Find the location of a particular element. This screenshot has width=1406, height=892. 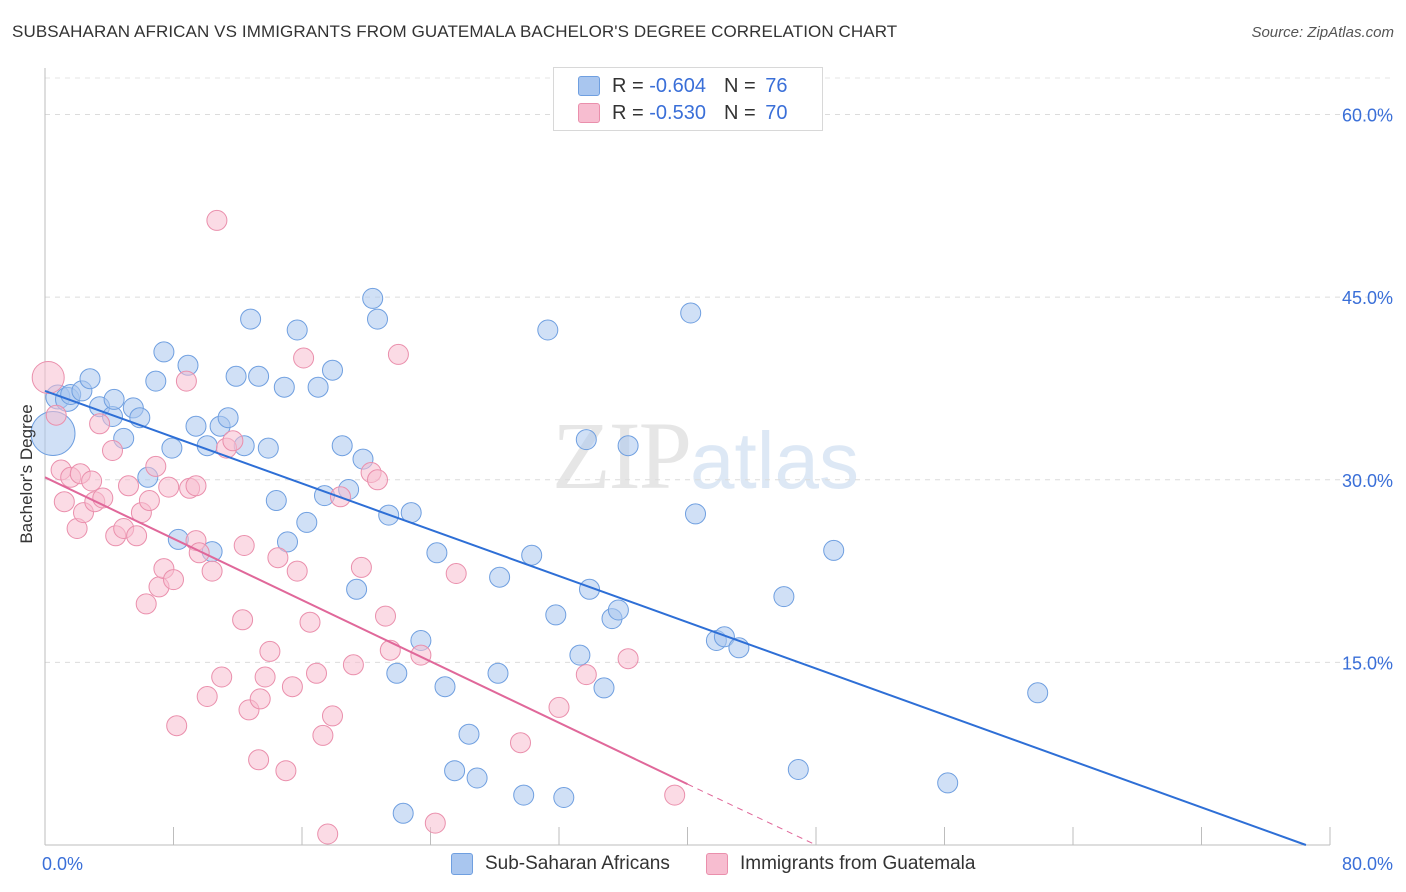

zipatlas-watermark: ZIPatlas is located at coordinates (705, 455).